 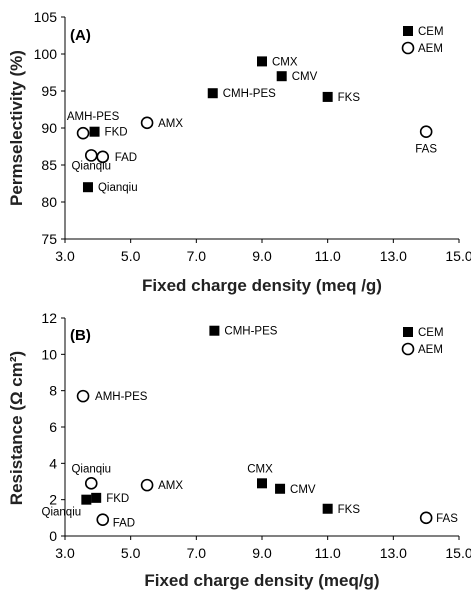 What do you see at coordinates (349, 98) in the screenshot?
I see `panel-a-point-label-fks: FKS` at bounding box center [349, 98].